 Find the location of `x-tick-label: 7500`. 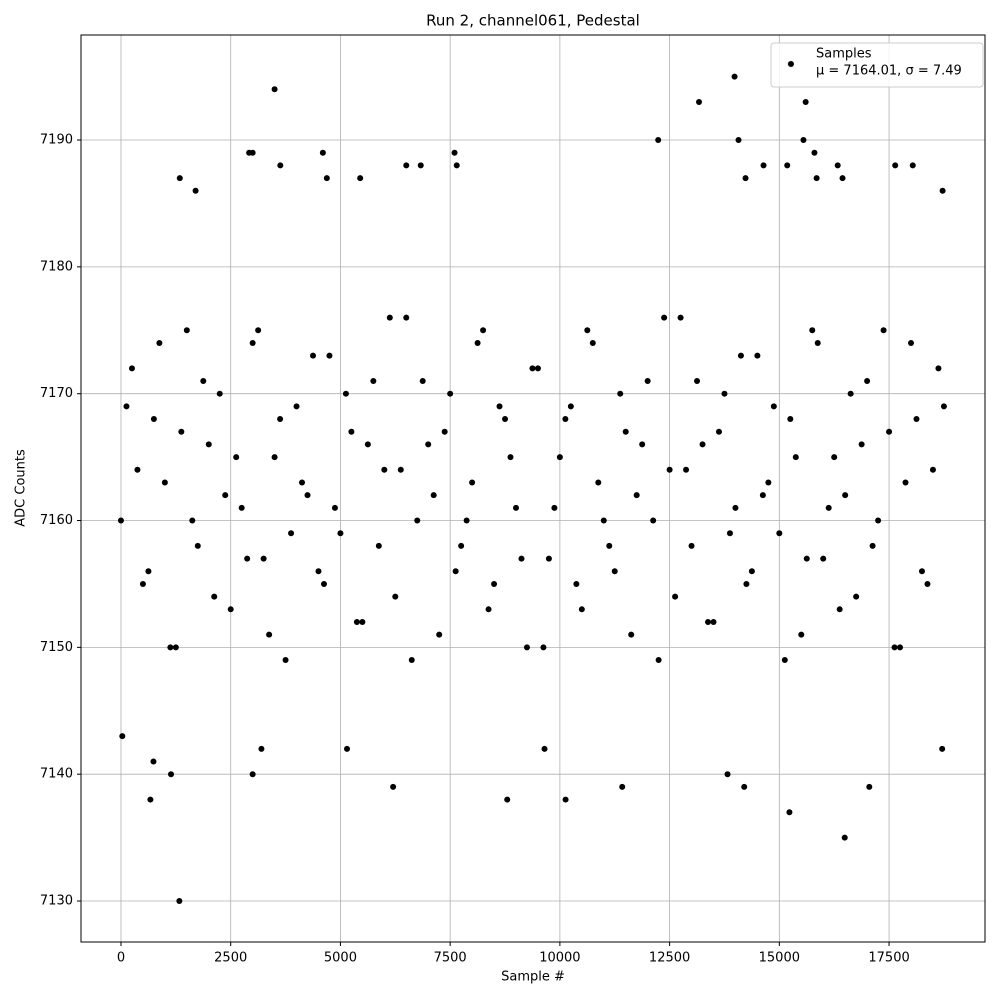

x-tick-label: 7500 is located at coordinates (450, 958).